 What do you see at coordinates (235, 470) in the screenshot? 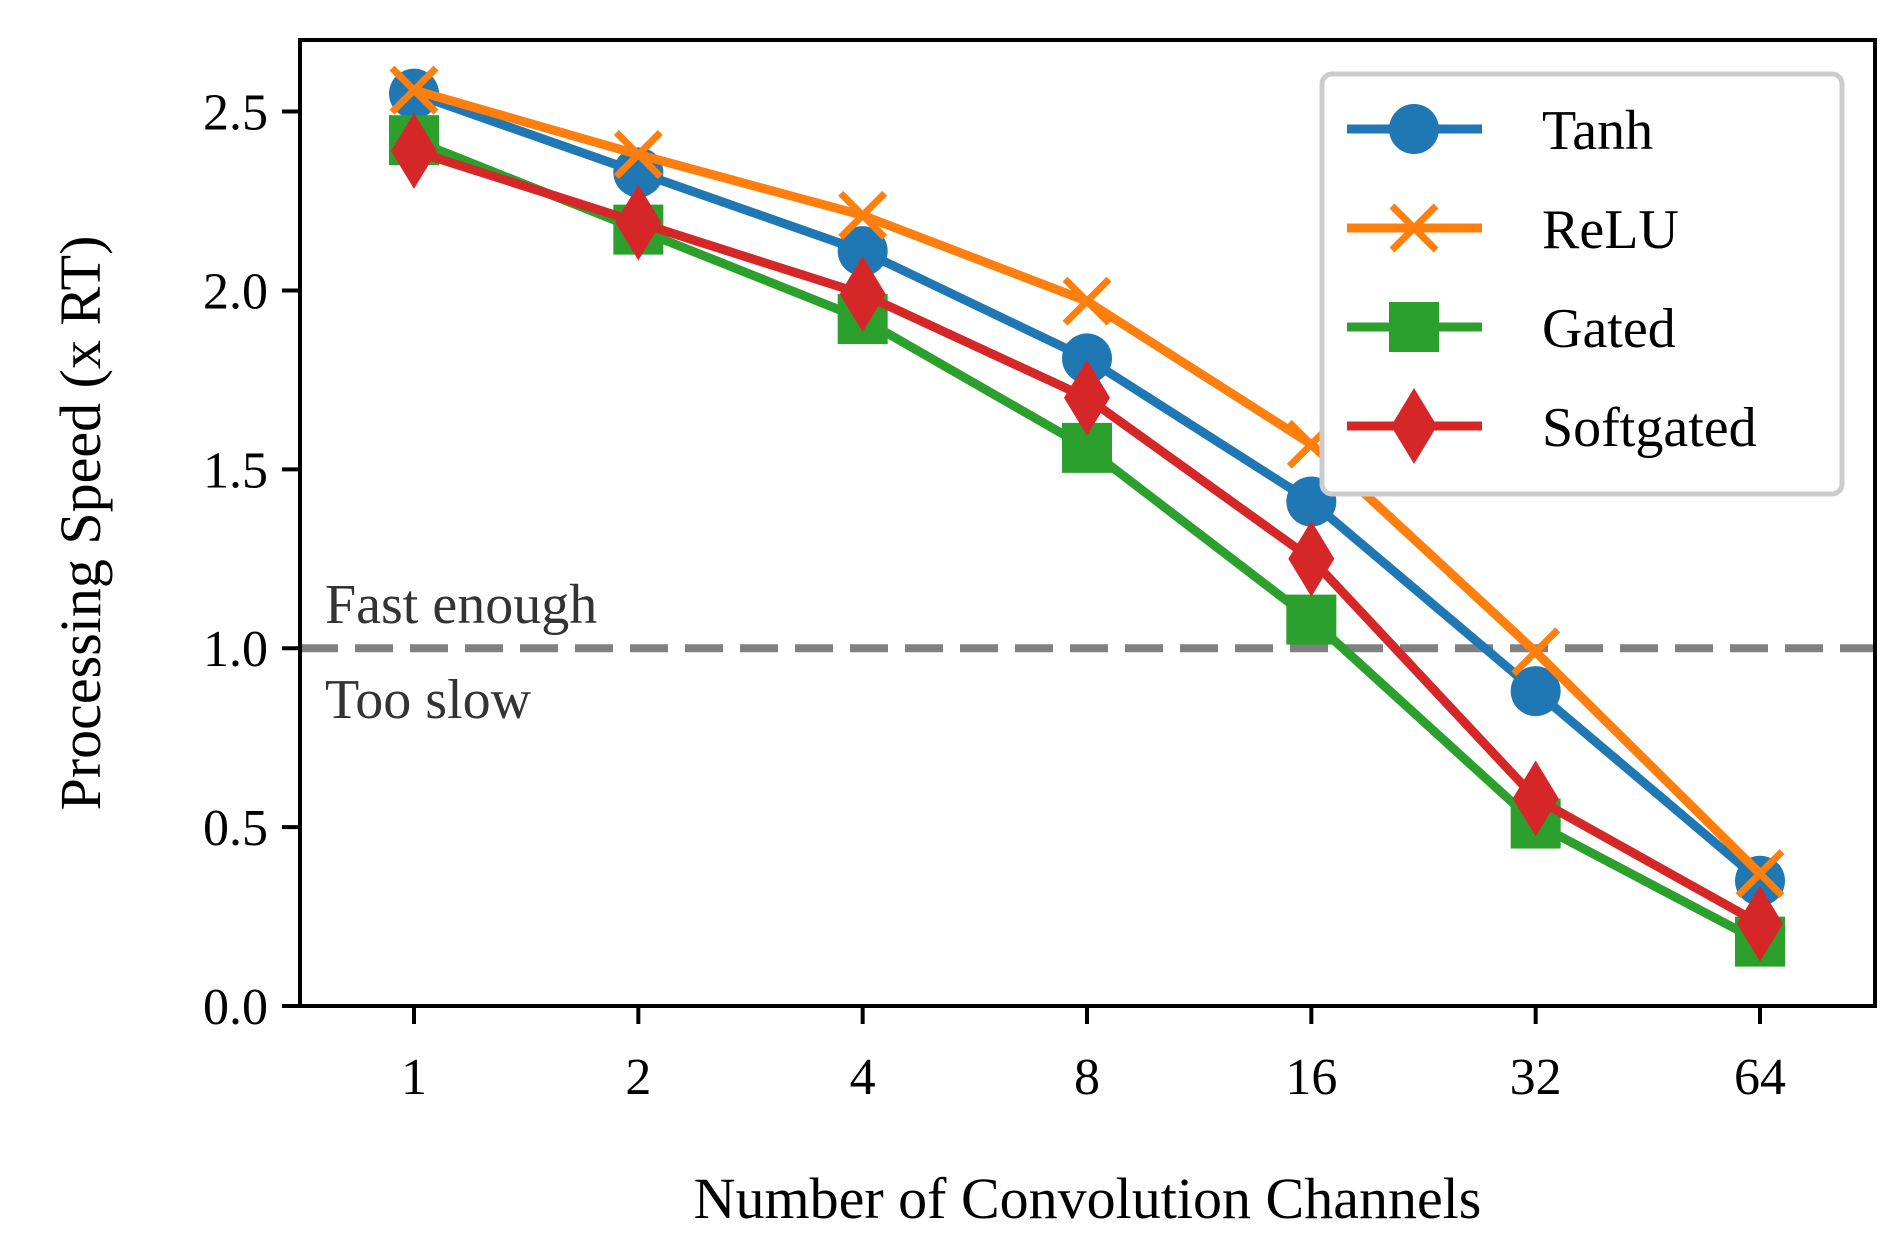
I see `y-tick-label: 1.5` at bounding box center [235, 470].